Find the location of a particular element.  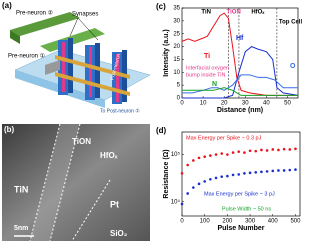

region-label: TiON is located at coordinates (234, 13).